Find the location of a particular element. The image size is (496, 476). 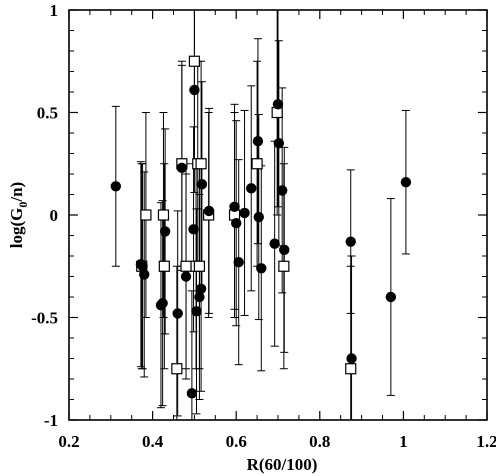

y-tick-label: -1 is located at coordinates (51, 420).